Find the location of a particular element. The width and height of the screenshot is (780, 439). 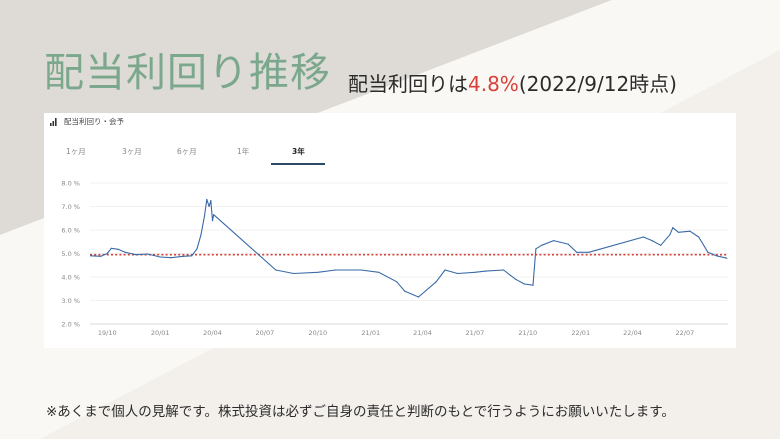

panel-header: 配当利回り・会予 is located at coordinates (390, 122).